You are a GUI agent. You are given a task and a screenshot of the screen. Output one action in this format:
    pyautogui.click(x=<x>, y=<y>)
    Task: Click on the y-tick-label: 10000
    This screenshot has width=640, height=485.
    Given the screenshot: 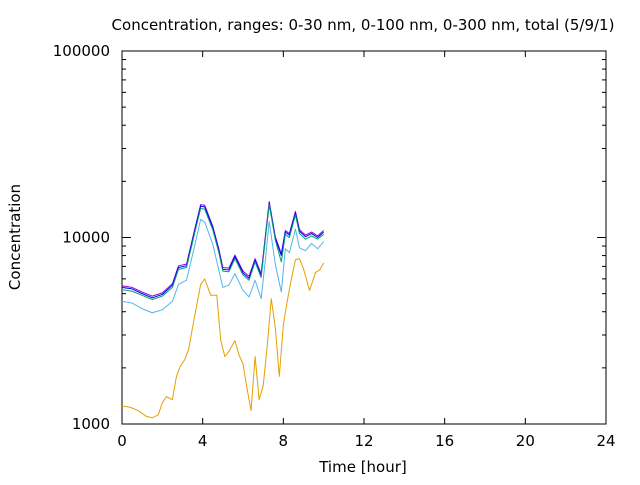 What is the action you would take?
    pyautogui.click(x=86, y=238)
    